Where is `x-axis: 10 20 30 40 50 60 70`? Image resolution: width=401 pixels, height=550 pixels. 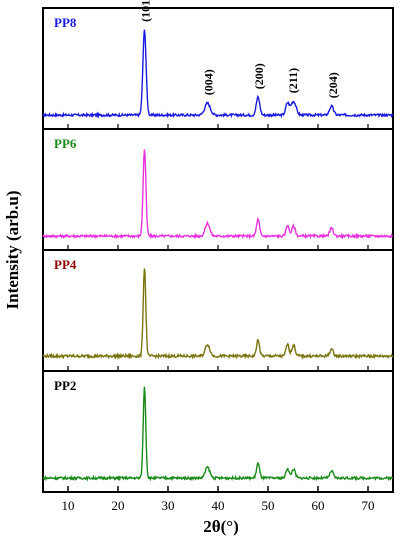 x-axis: 10 20 30 40 50 60 70 is located at coordinates (218, 499).